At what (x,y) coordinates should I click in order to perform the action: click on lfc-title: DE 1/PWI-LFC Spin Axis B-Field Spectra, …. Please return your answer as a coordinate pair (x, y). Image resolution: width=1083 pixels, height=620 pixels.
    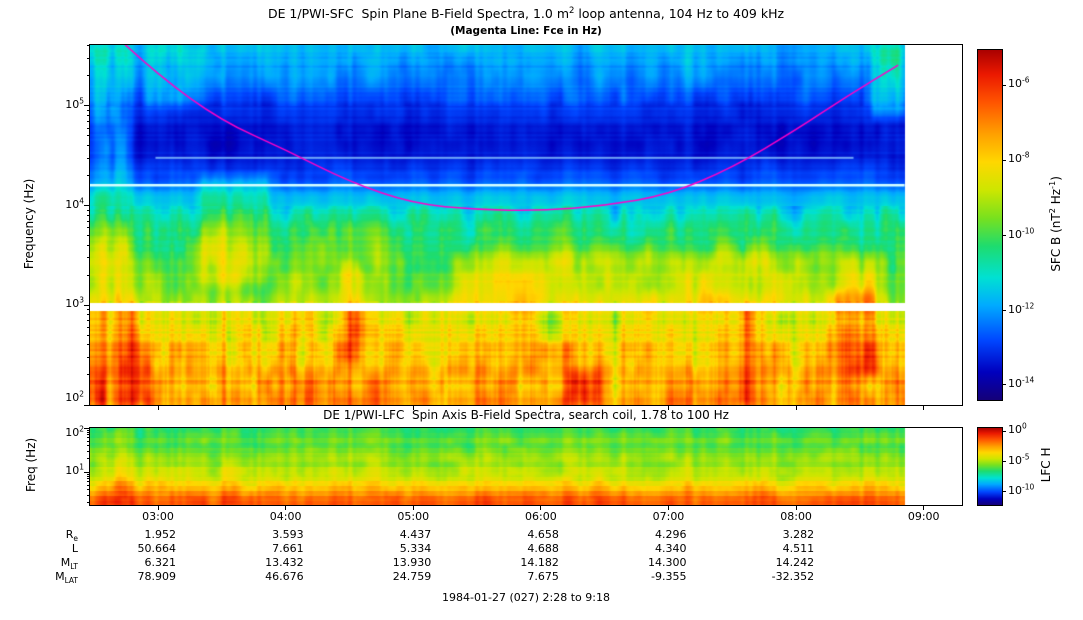
    Looking at the image, I should click on (526, 415).